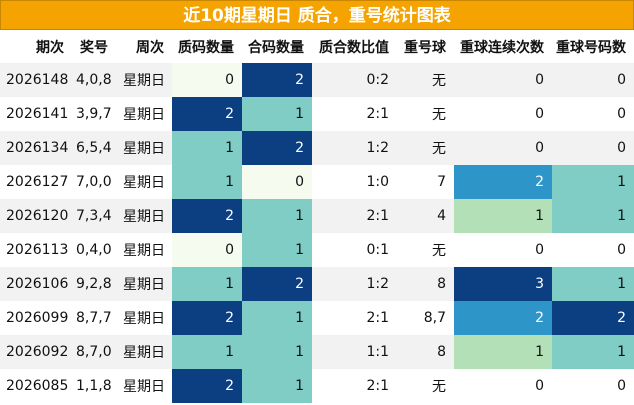 This screenshot has height=405, width=634. Describe the element at coordinates (354, 250) in the screenshot. I see `cell-ratio: 0:1` at that location.